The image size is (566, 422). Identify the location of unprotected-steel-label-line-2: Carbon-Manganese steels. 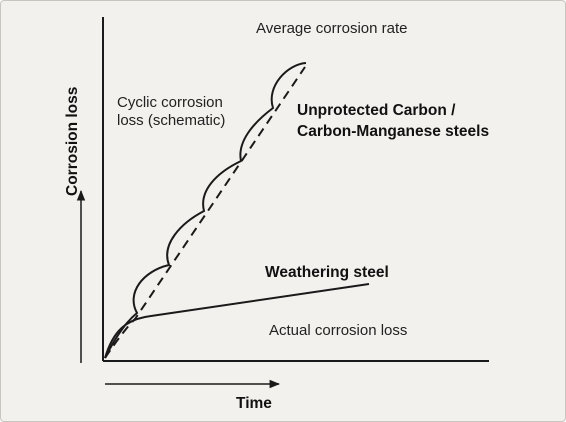
(393, 131).